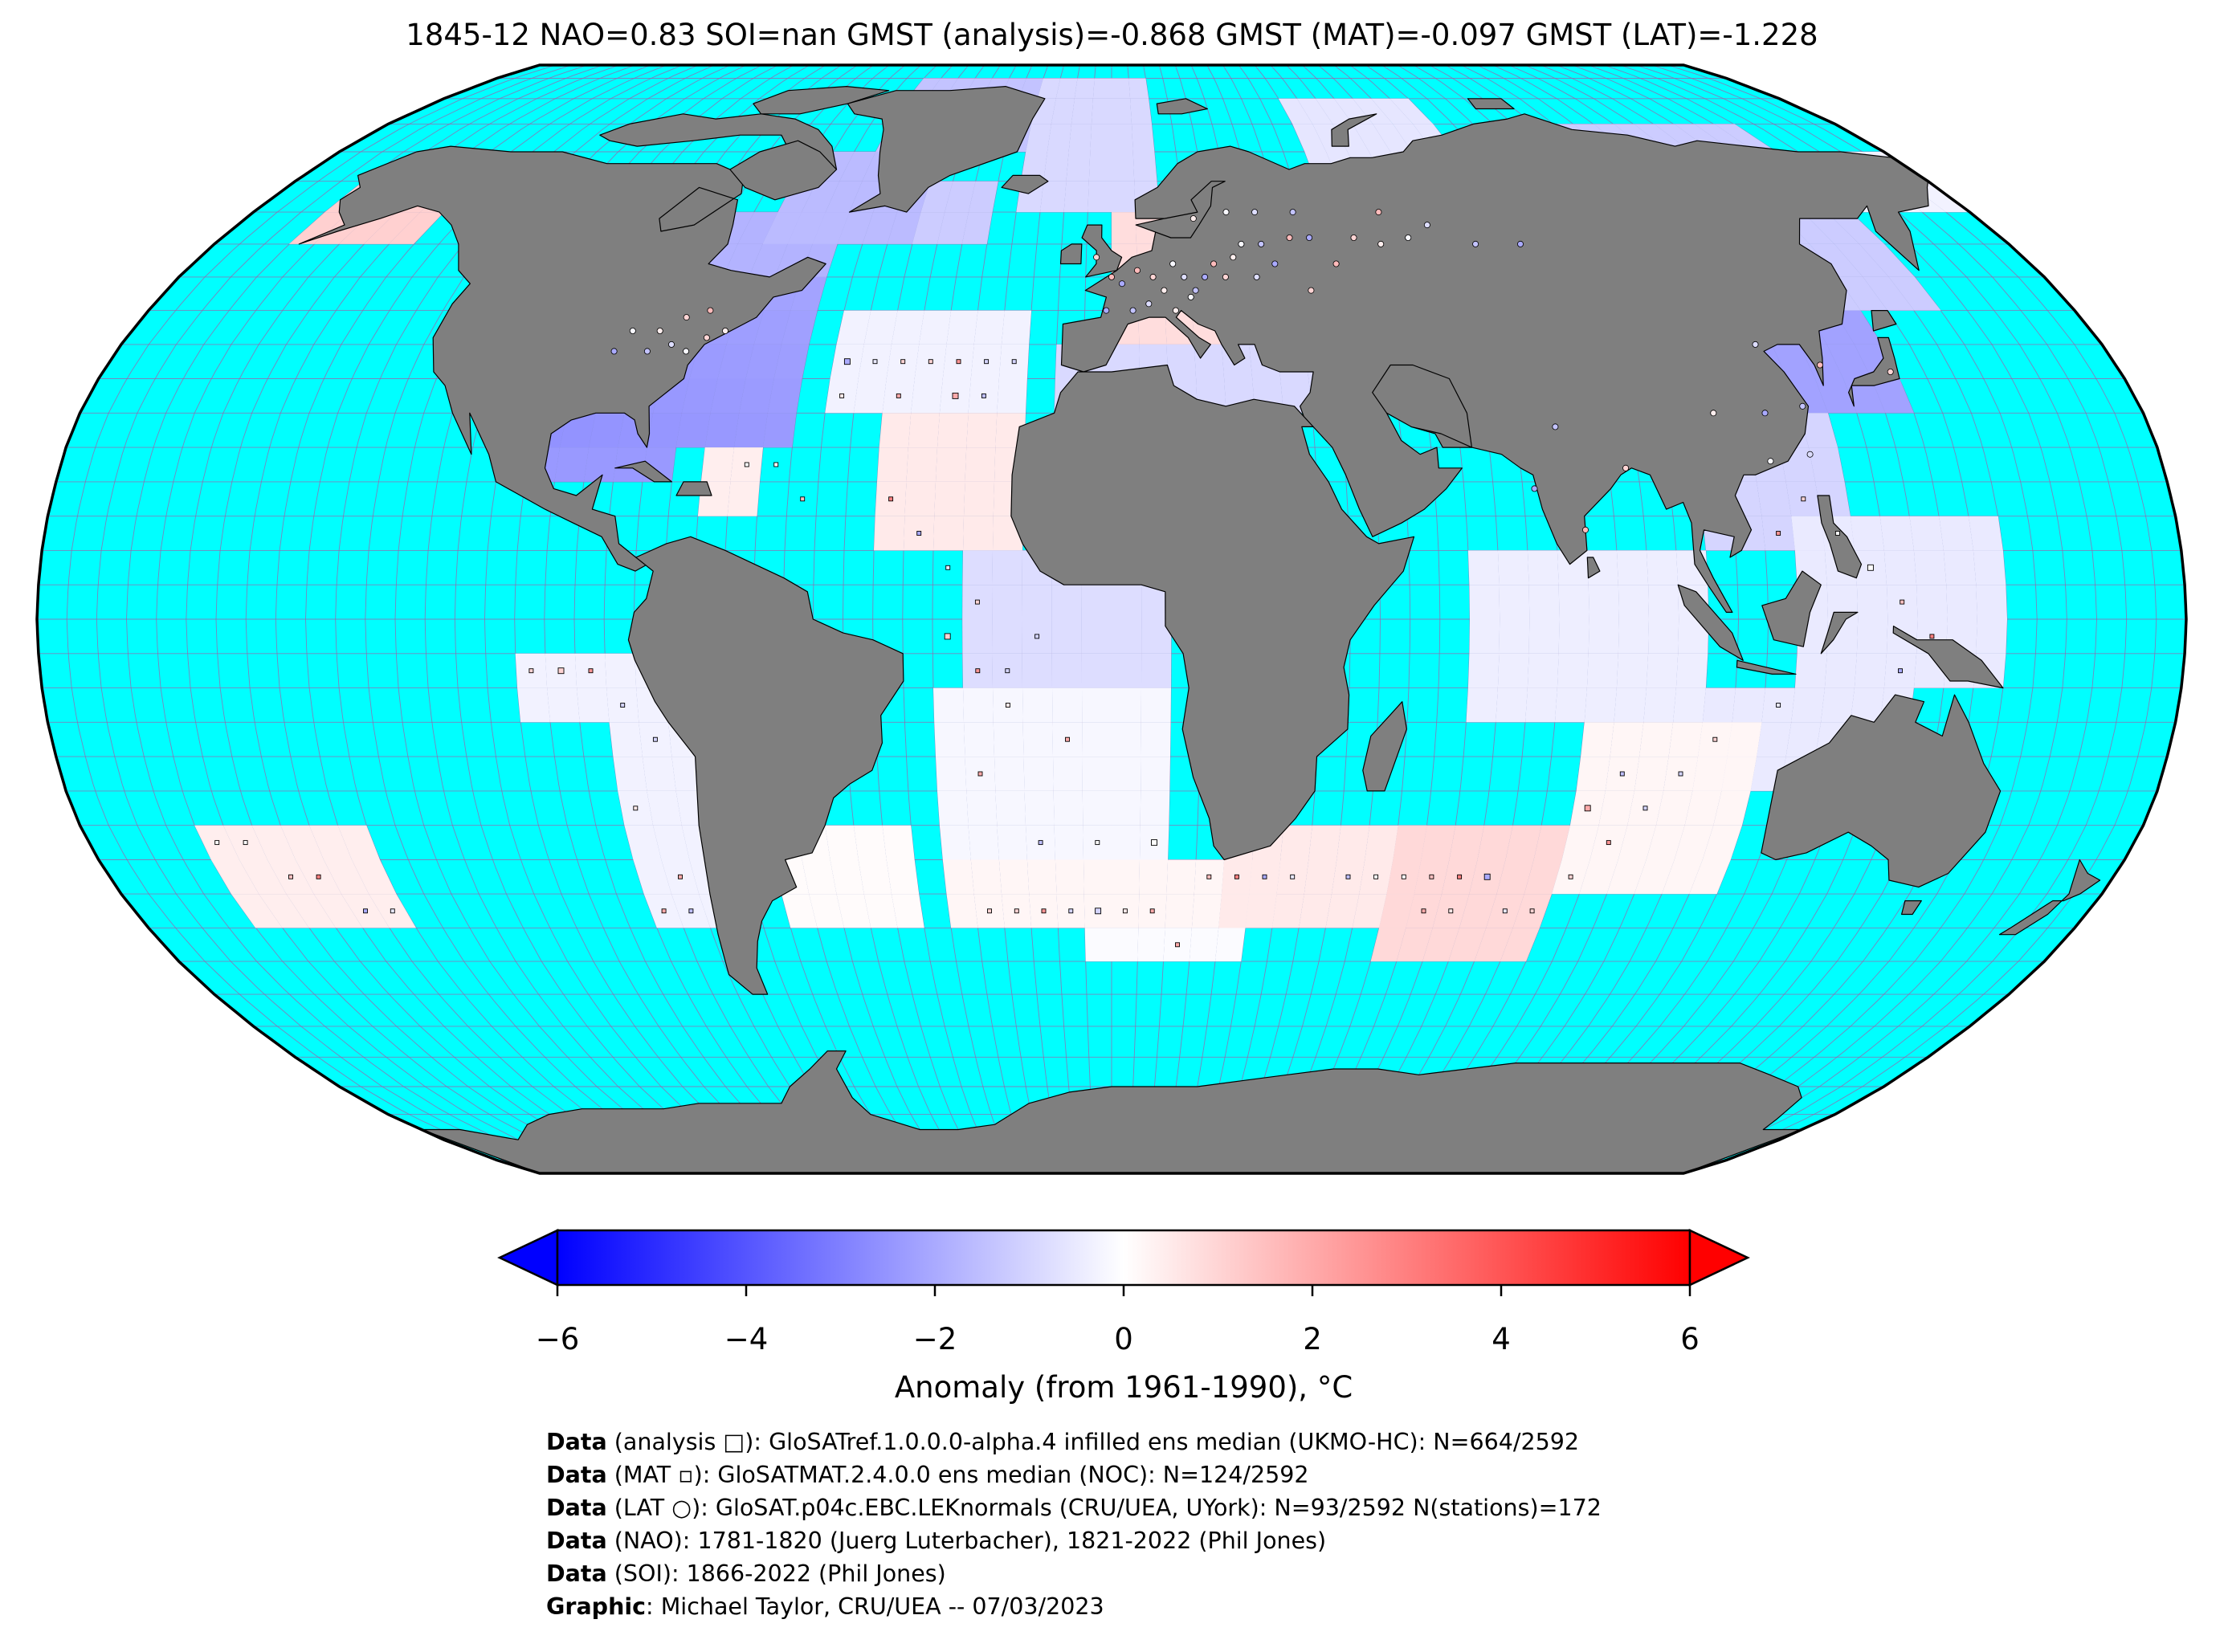 Image resolution: width=2224 pixels, height=1652 pixels. I want to click on colorbar-tick-label: −4, so click(746, 1339).